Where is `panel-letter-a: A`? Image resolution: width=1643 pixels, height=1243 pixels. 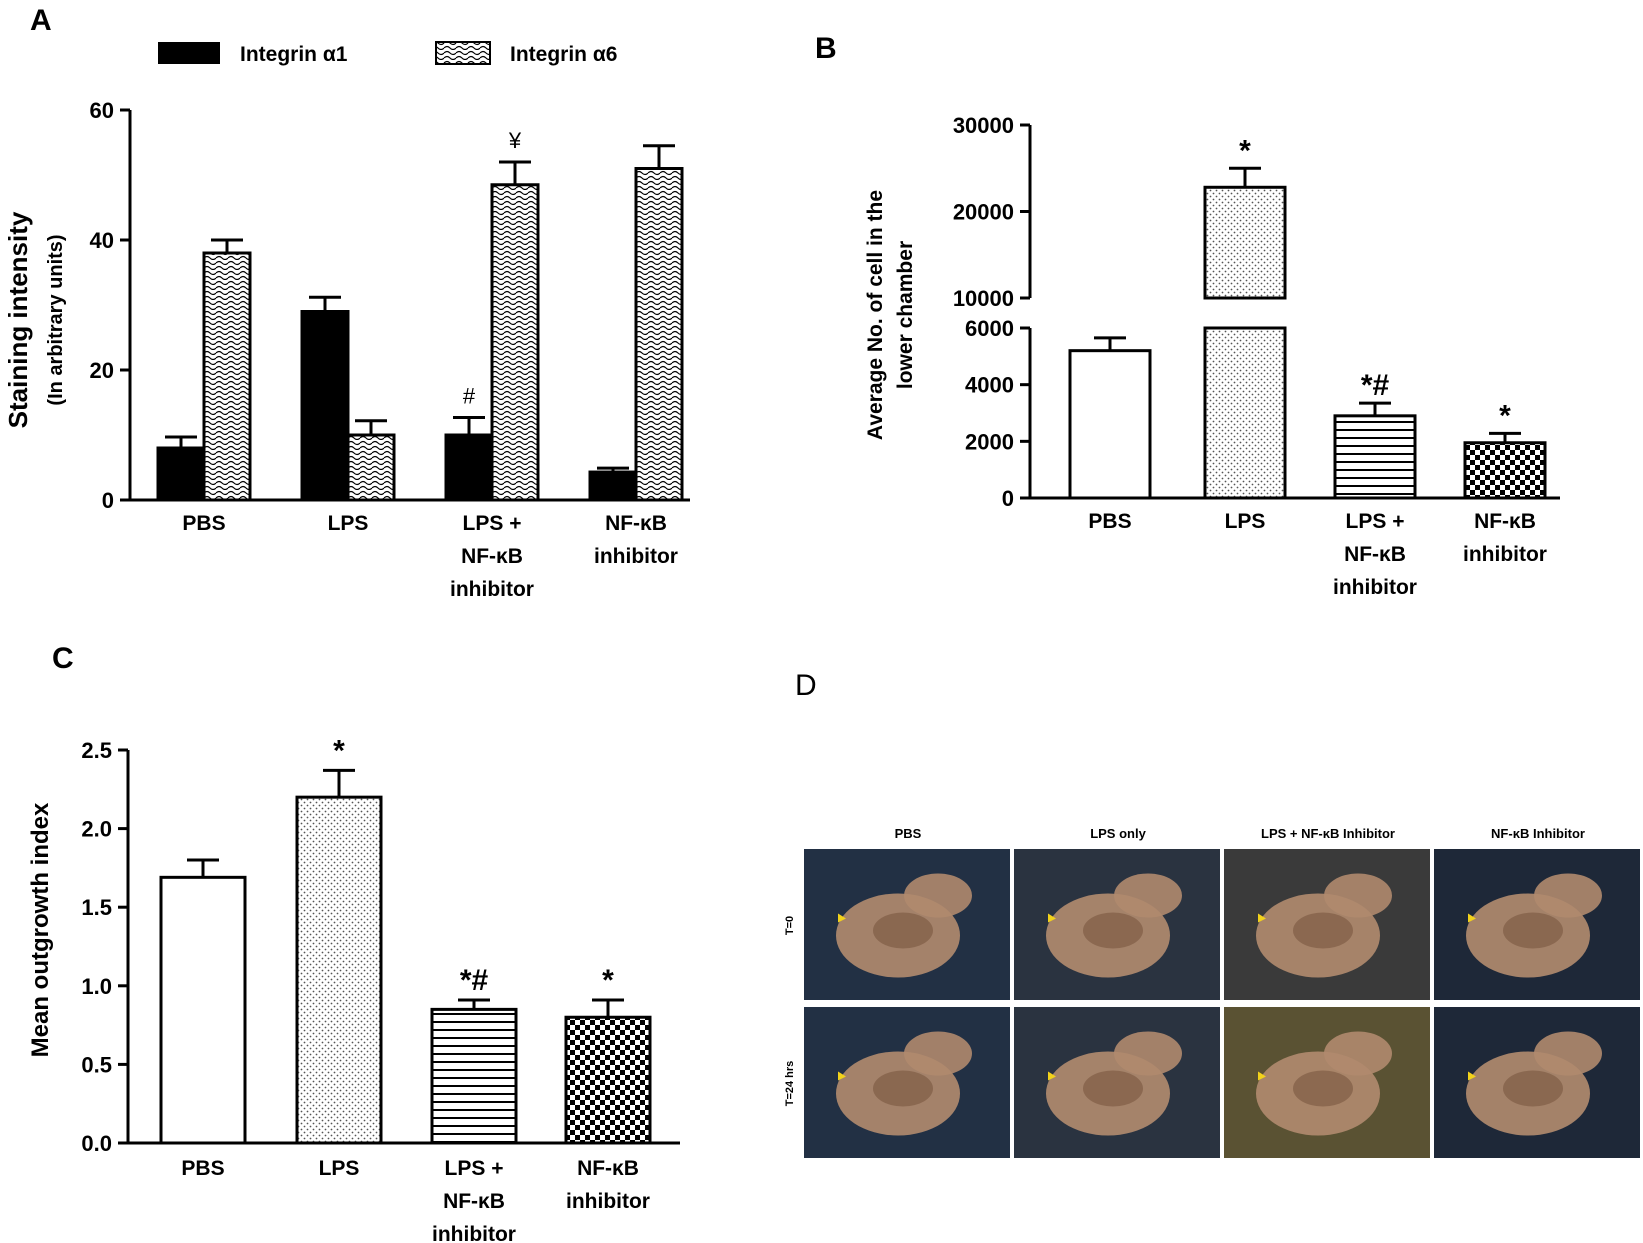
panel-letter-a: A is located at coordinates (41, 20).